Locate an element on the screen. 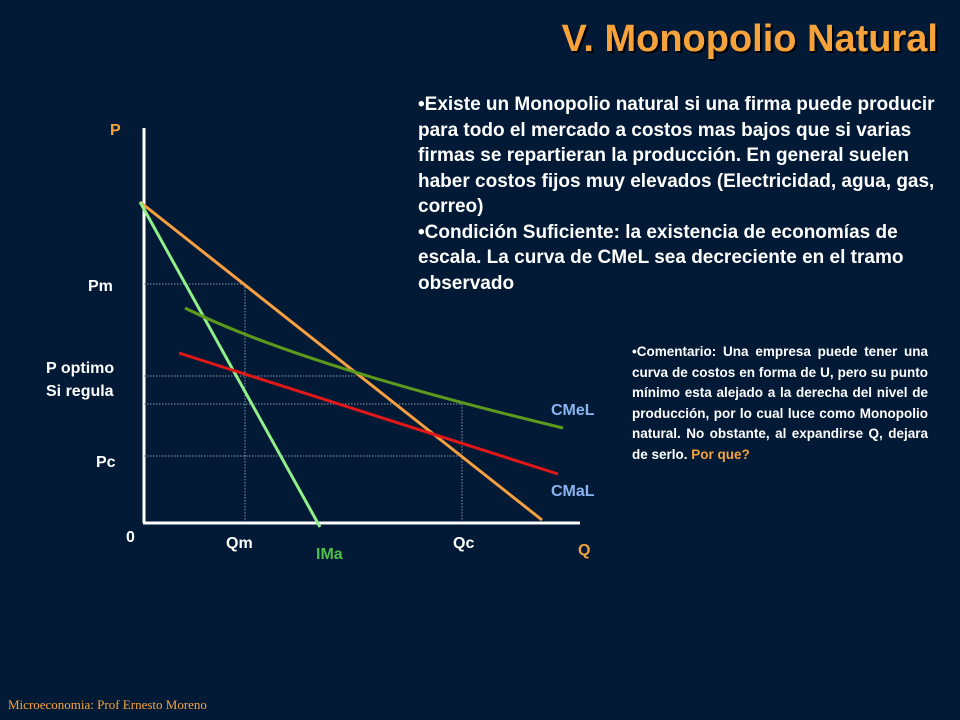 This screenshot has width=960, height=720. qm-label: Qm is located at coordinates (239, 543).